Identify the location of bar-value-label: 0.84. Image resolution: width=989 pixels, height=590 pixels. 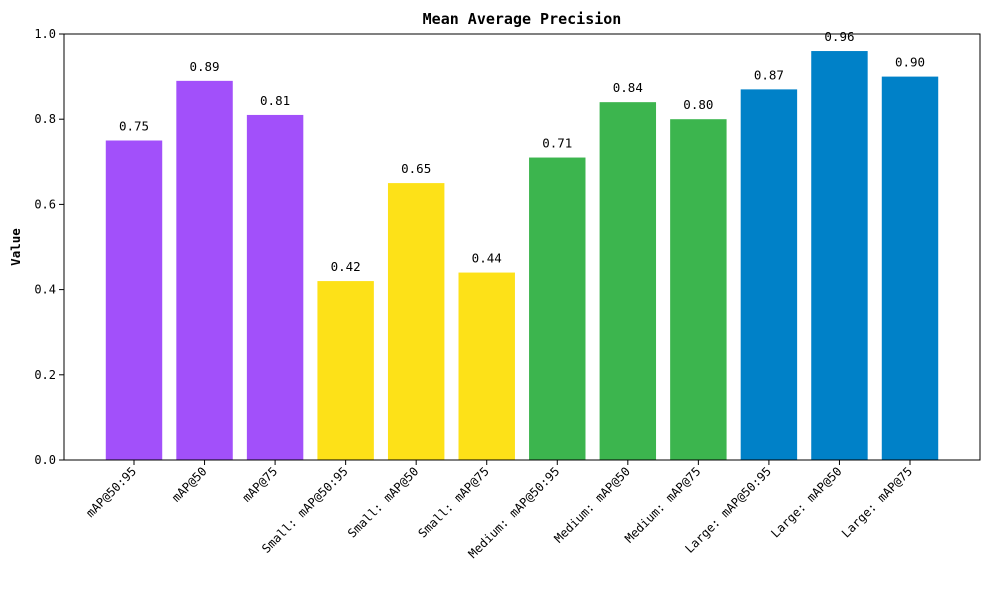
(628, 87).